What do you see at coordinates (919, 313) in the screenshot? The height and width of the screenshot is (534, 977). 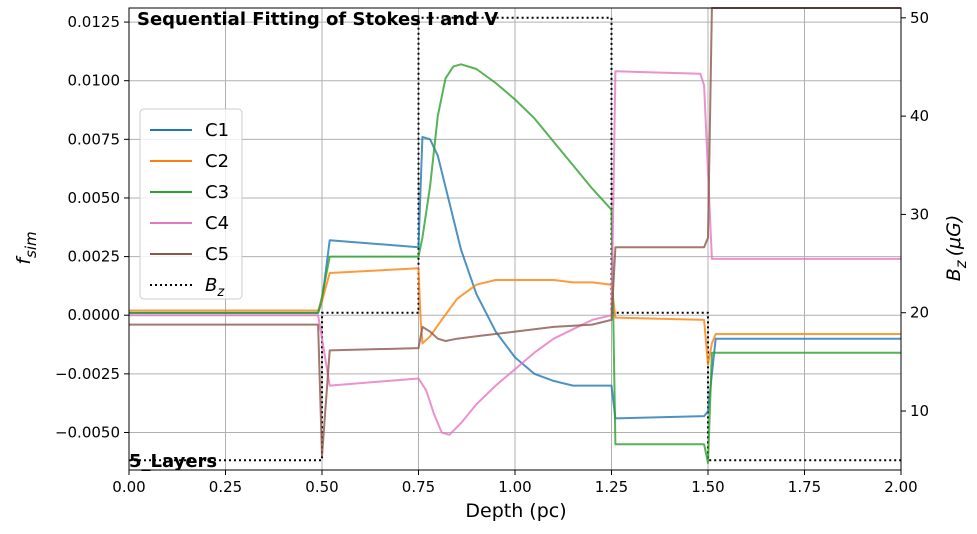 I see `y2-tick-label: 20` at bounding box center [919, 313].